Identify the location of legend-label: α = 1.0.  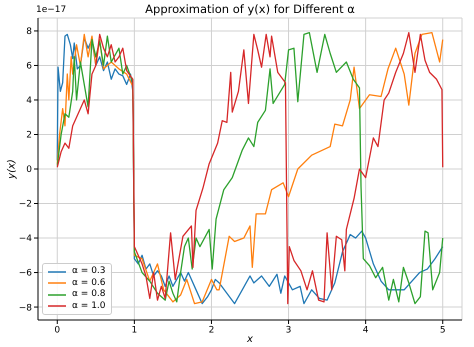
(89, 306).